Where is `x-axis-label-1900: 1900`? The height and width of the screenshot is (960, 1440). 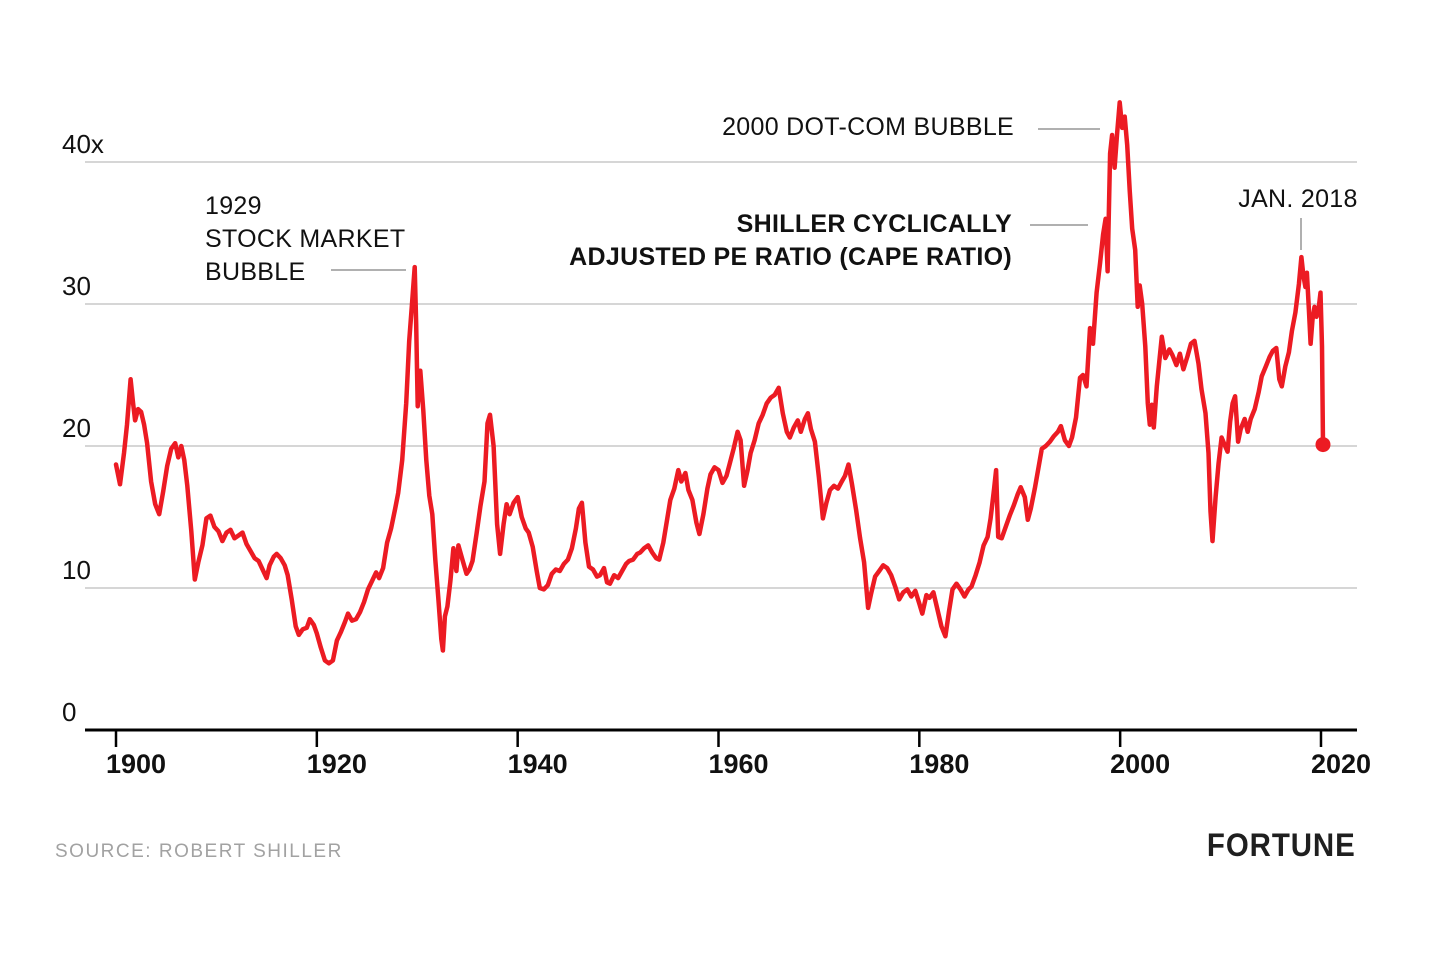
x-axis-label-1900: 1900 is located at coordinates (136, 764).